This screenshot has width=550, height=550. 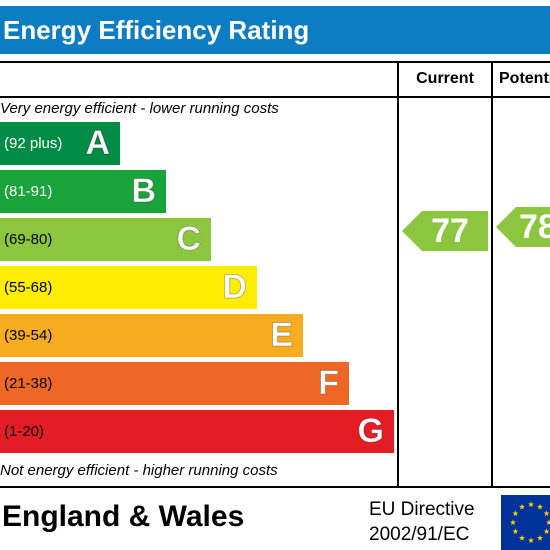 What do you see at coordinates (105, 239) in the screenshot?
I see `band-c: (69-80) C` at bounding box center [105, 239].